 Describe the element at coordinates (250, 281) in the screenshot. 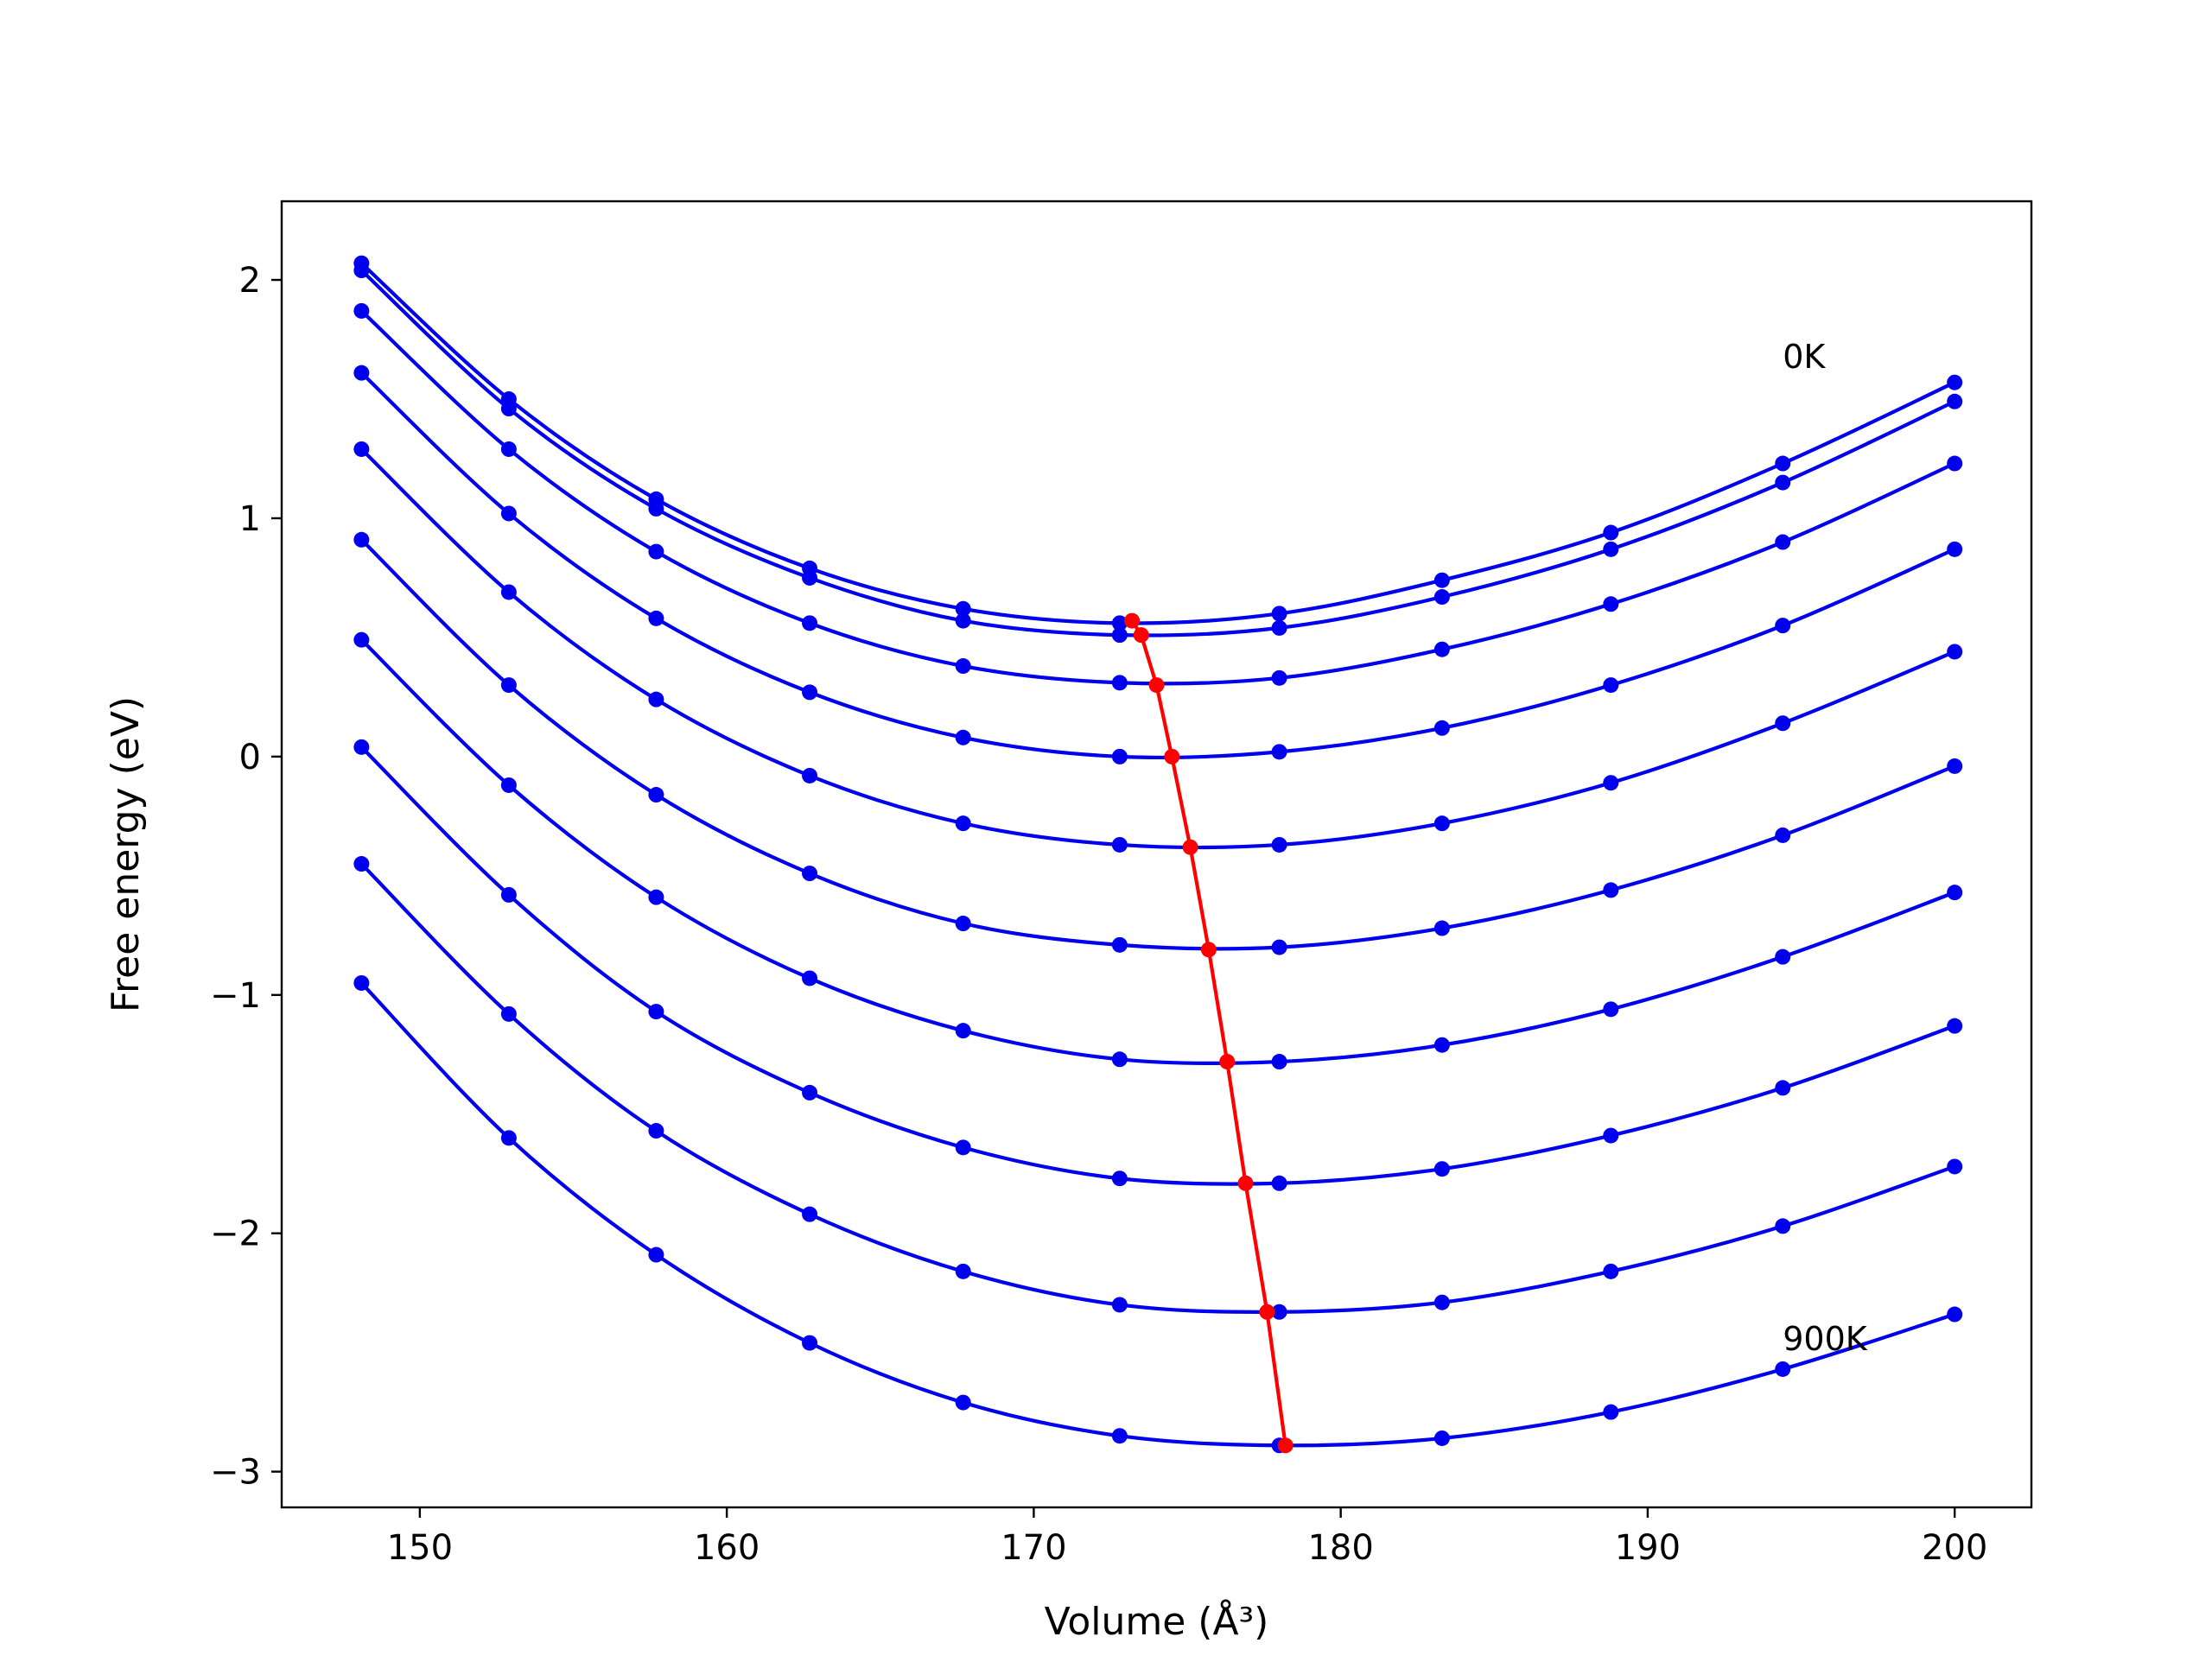

I see `y-tick-label: 2` at that location.